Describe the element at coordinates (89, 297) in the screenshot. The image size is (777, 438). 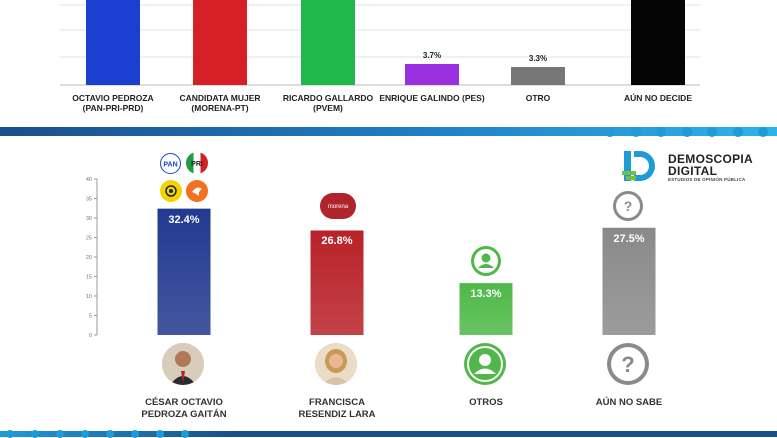
I see `y-tick-label: 10` at that location.